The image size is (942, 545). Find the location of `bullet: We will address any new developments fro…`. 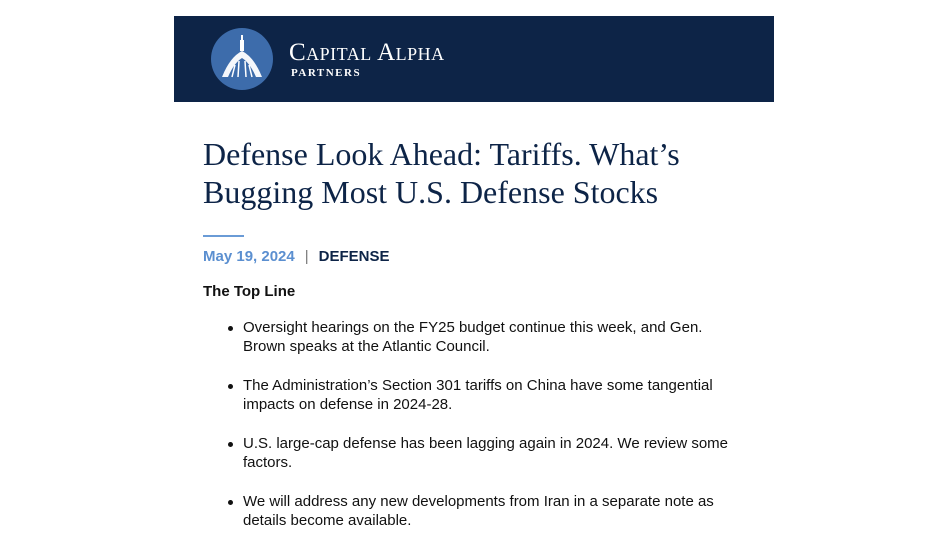

bullet: We will address any new developments fro… is located at coordinates (480, 511).